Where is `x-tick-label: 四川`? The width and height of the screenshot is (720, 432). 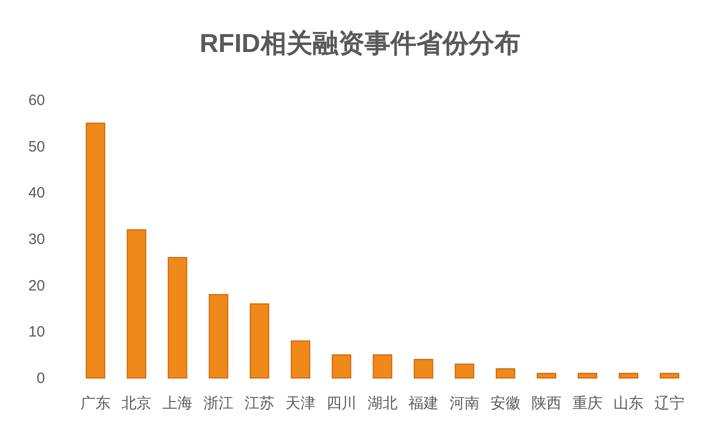
x-tick-label: 四川 is located at coordinates (341, 403).